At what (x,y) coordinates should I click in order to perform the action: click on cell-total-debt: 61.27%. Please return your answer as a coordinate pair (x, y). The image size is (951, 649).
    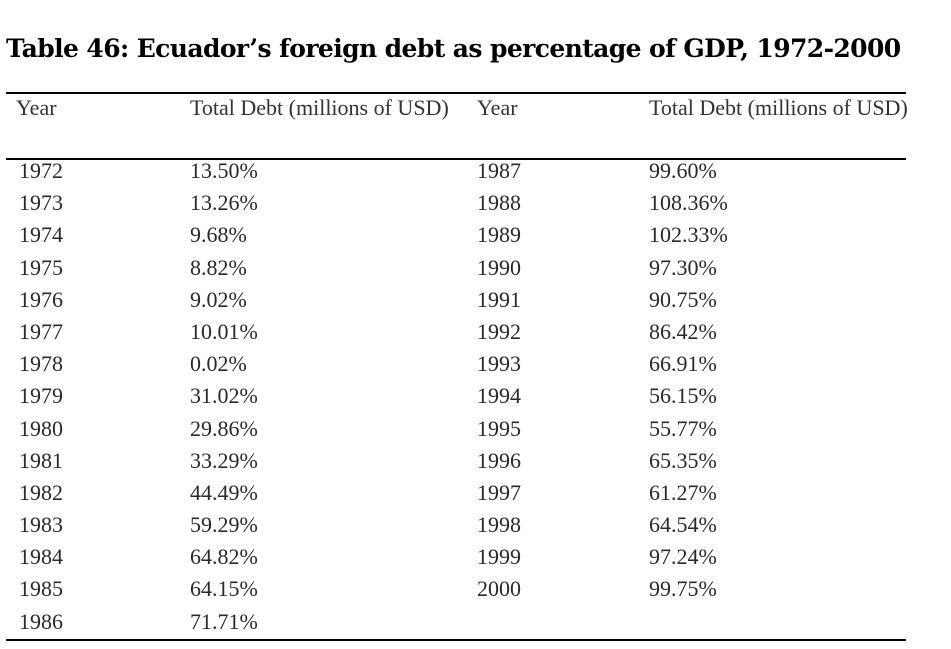
    Looking at the image, I should click on (683, 492).